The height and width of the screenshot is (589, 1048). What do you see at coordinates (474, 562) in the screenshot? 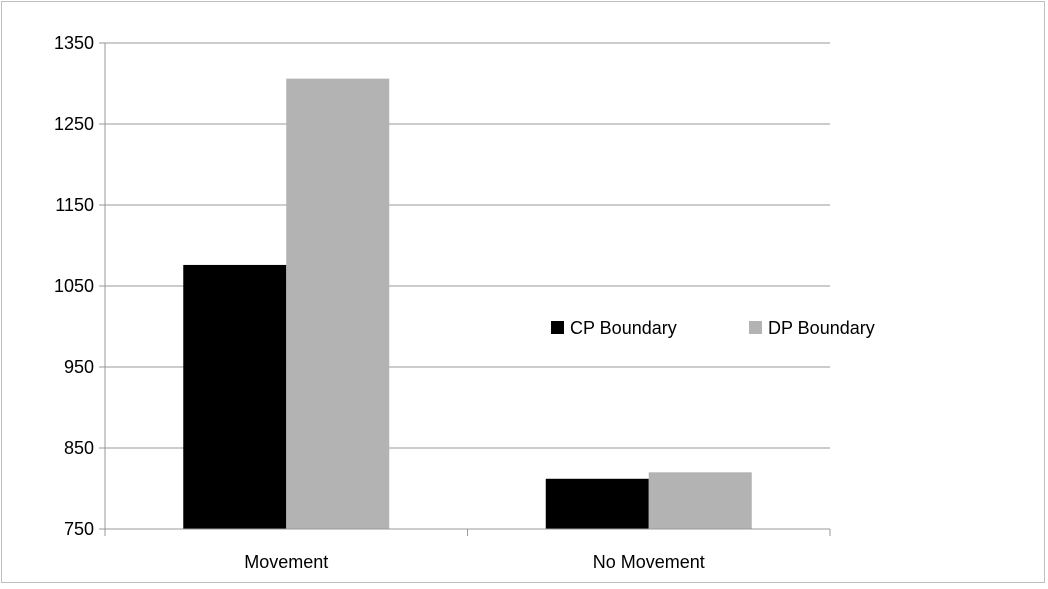
I see `x-tick-labels: Movement No Movement` at bounding box center [474, 562].